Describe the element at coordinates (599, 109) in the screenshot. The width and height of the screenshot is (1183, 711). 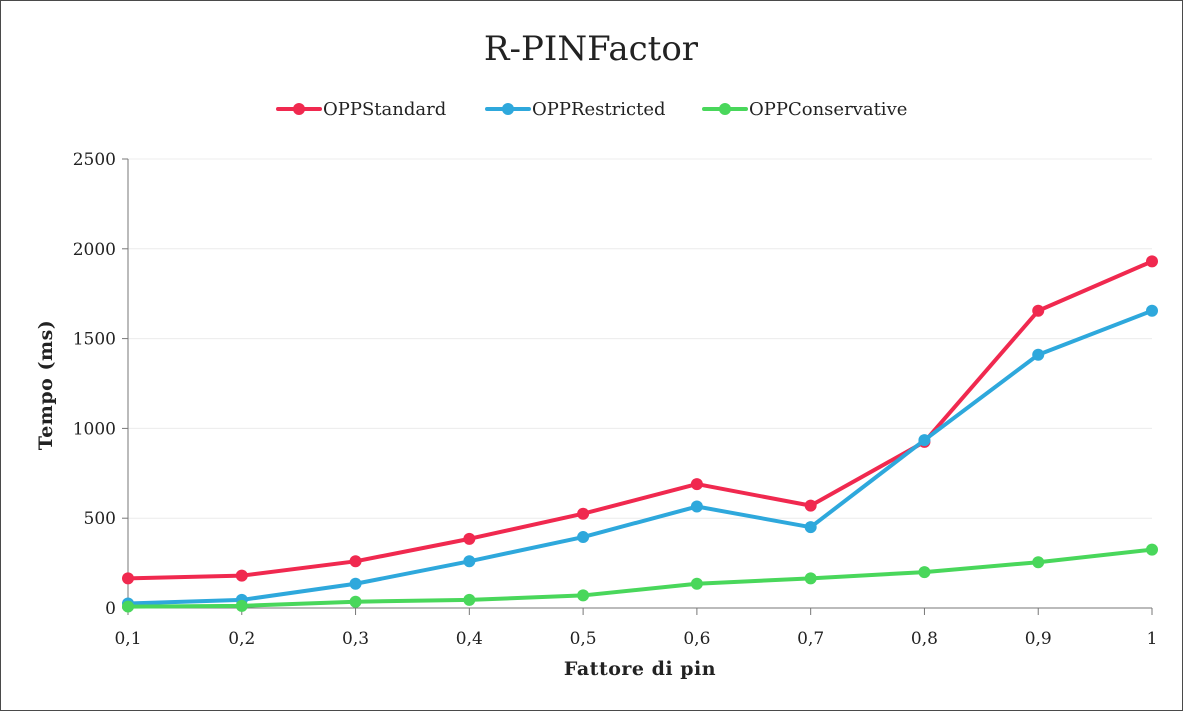
I see `legend-label-opprestricted: OPPRestricted` at that location.